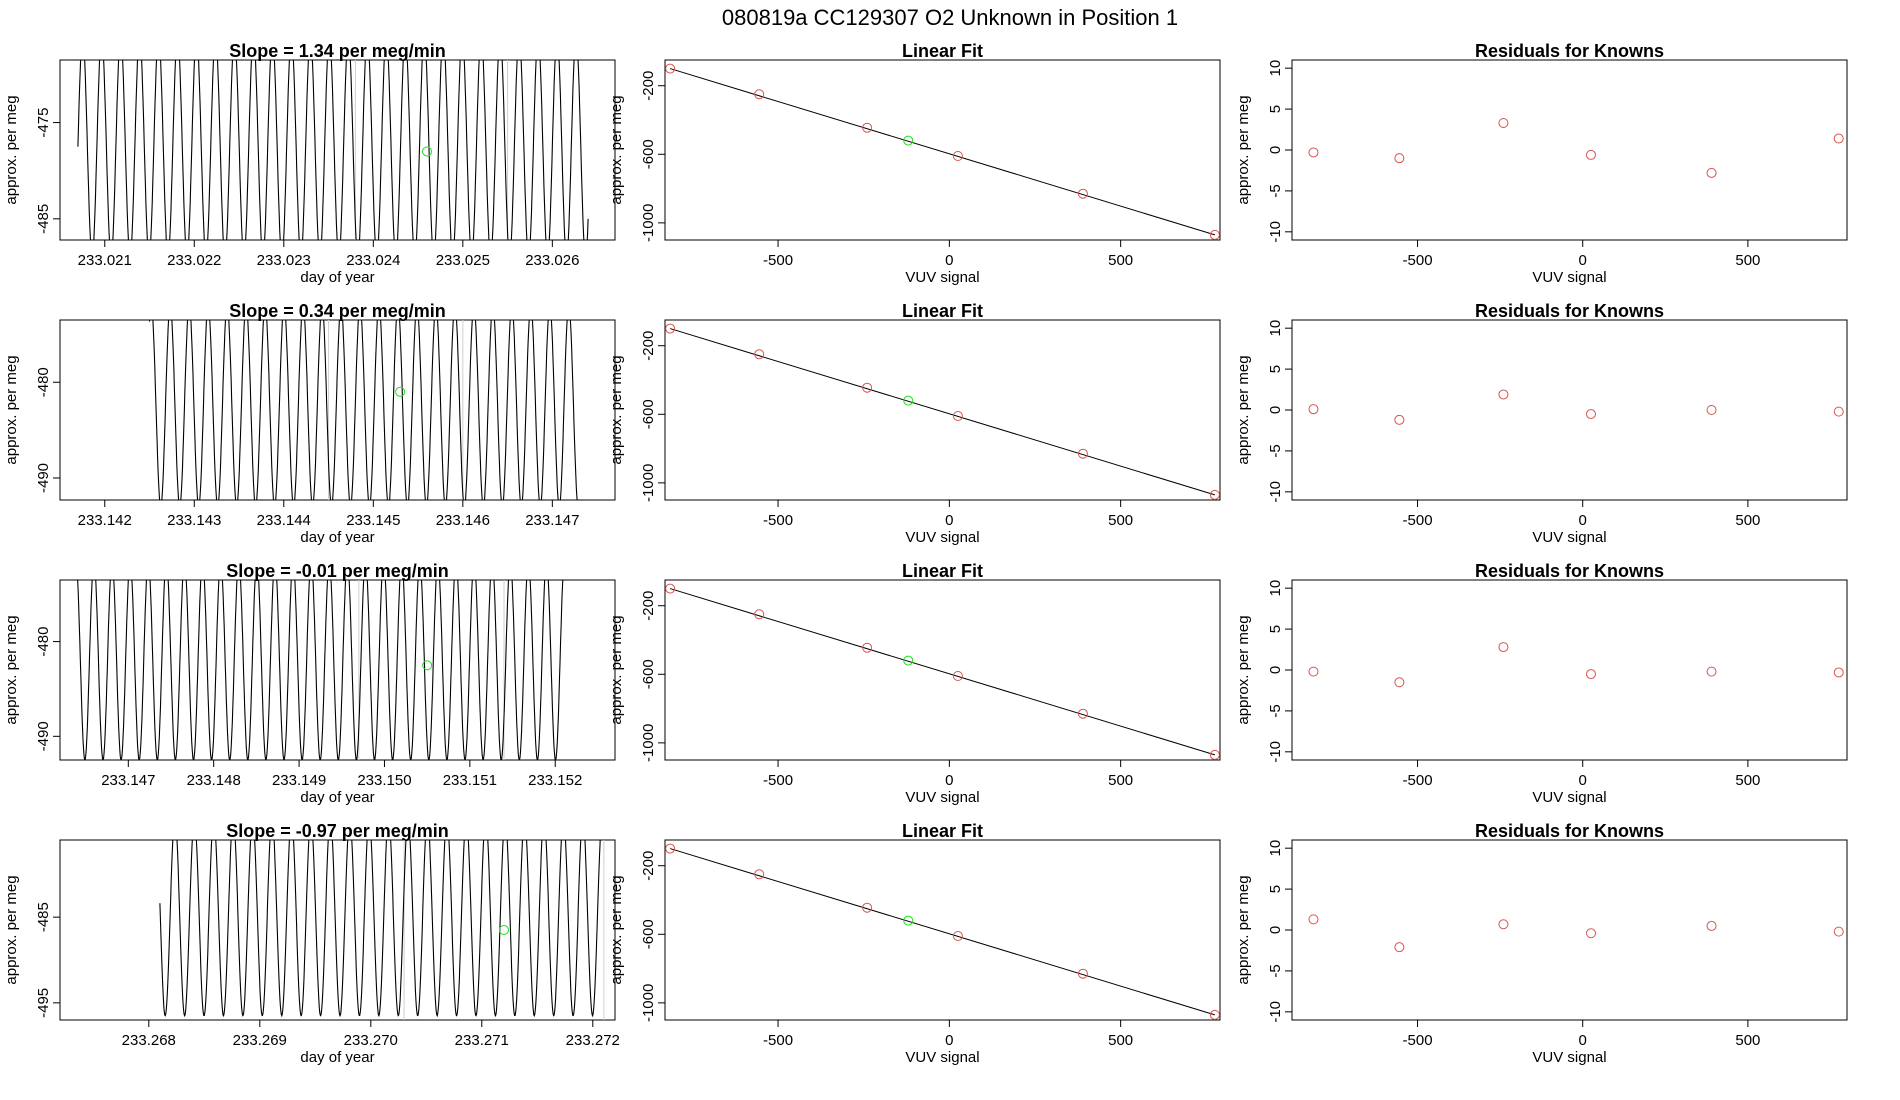  Describe the element at coordinates (1275, 410) in the screenshot. I see `y-tick-label: 0` at that location.